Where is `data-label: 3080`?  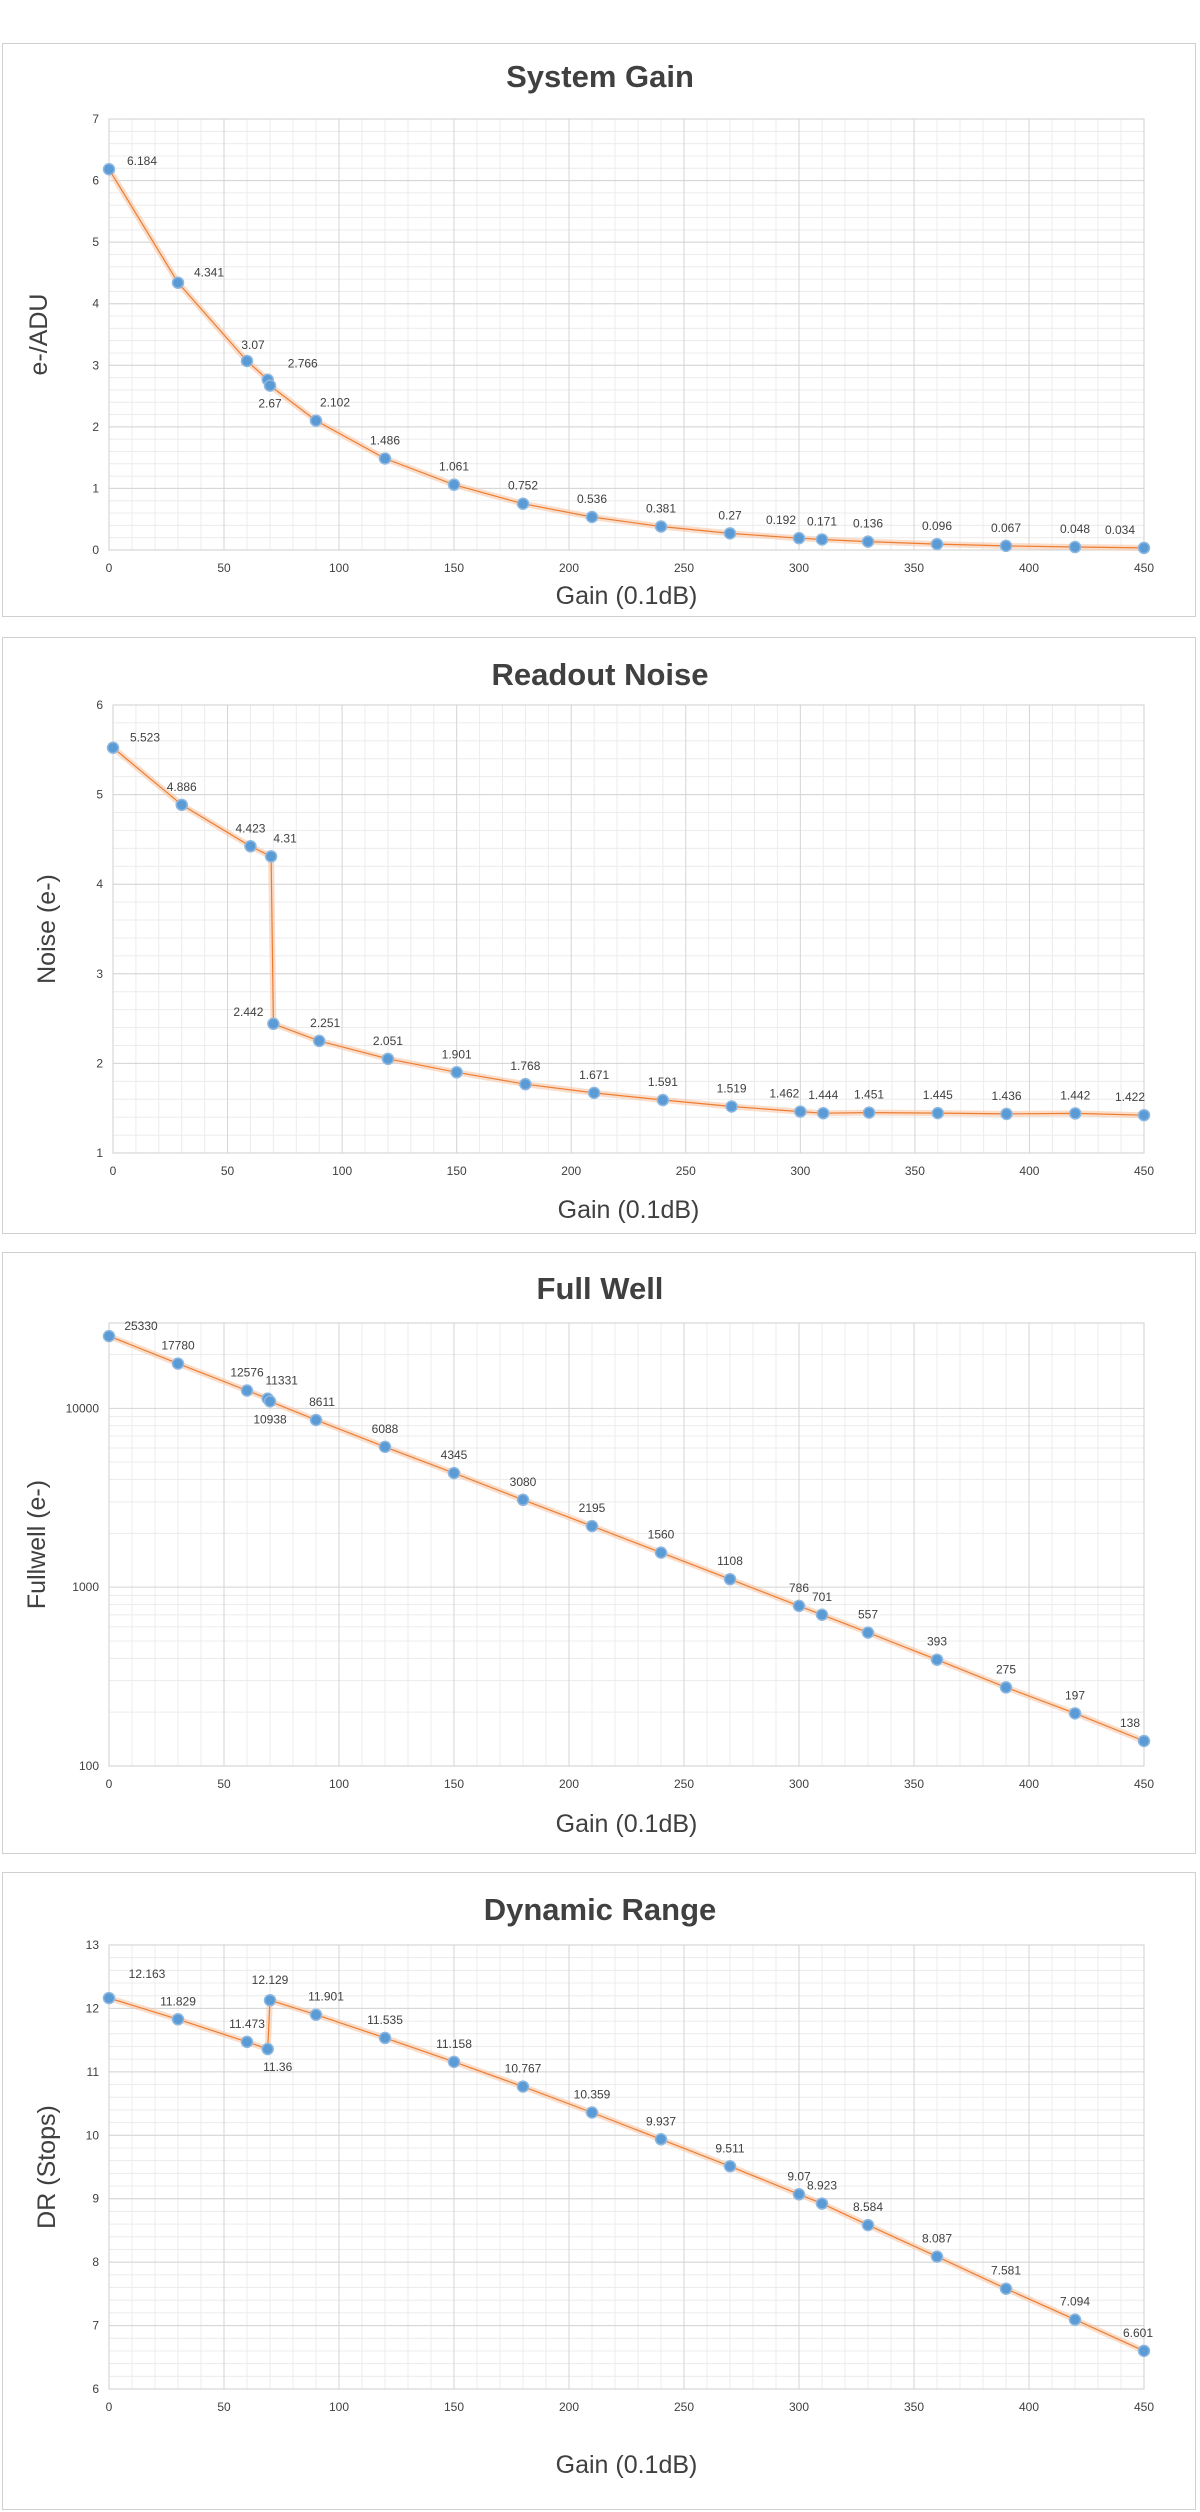 data-label: 3080 is located at coordinates (523, 1482).